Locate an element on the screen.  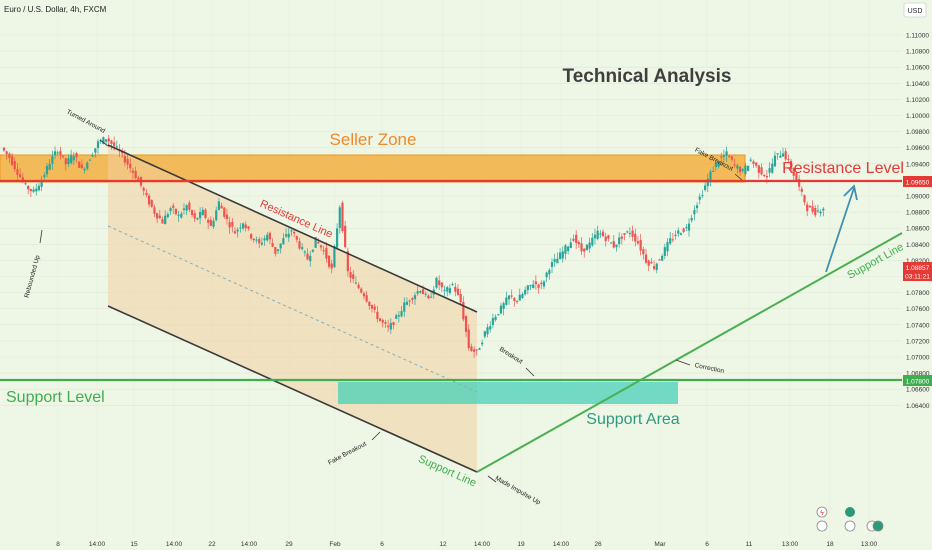
y-tick-label: 1.09800 is located at coordinates (918, 132).